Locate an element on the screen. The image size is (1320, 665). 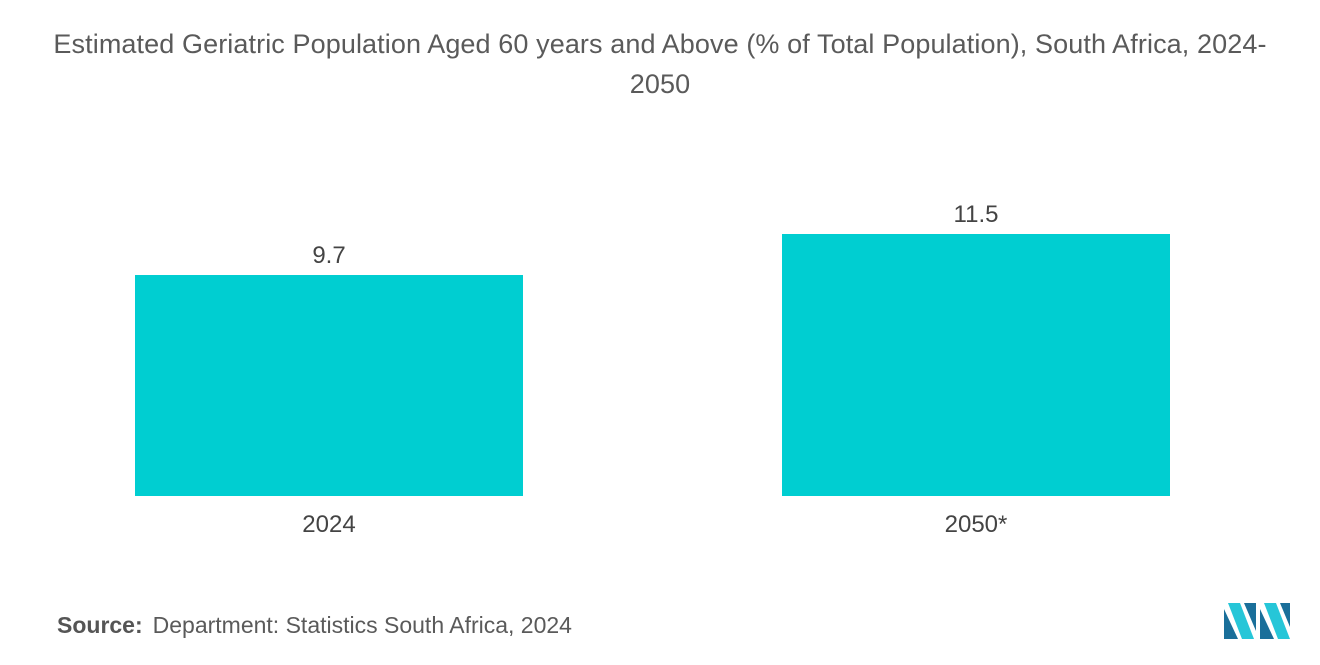
source-label: Source: is located at coordinates (100, 625).